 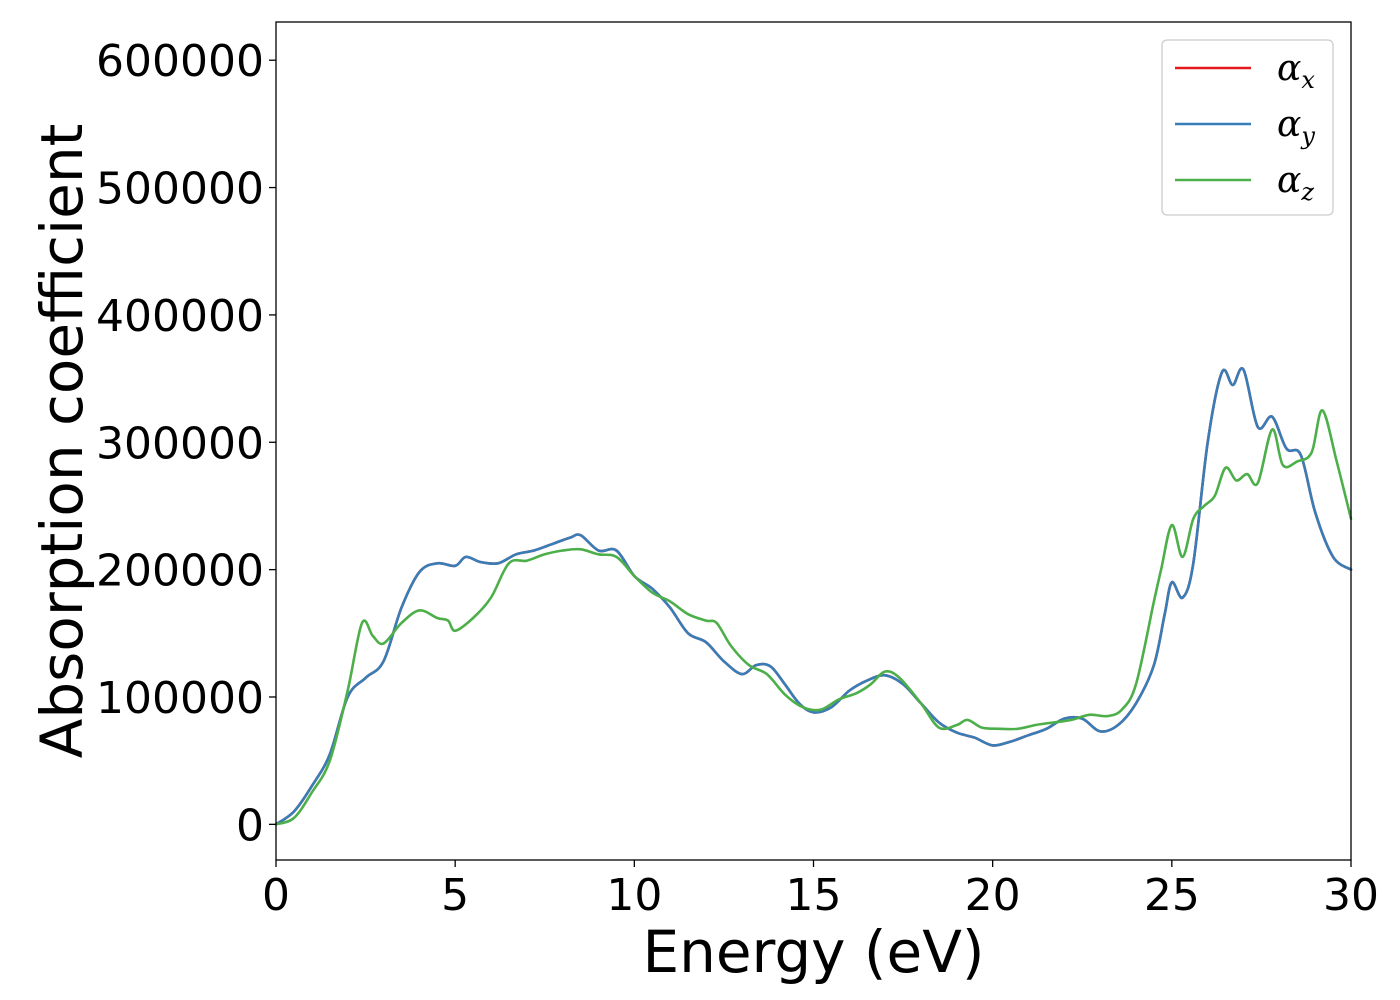 What do you see at coordinates (1295, 183) in the screenshot?
I see `legend-label-z: αz` at bounding box center [1295, 183].